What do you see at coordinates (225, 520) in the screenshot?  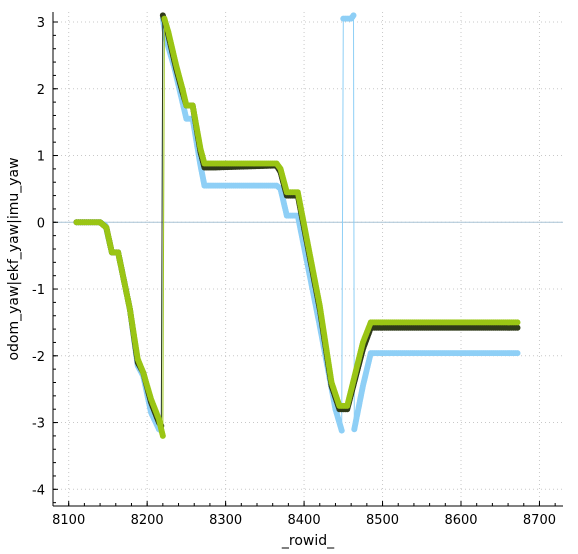 I see `x-tick-label: 8300` at bounding box center [225, 520].